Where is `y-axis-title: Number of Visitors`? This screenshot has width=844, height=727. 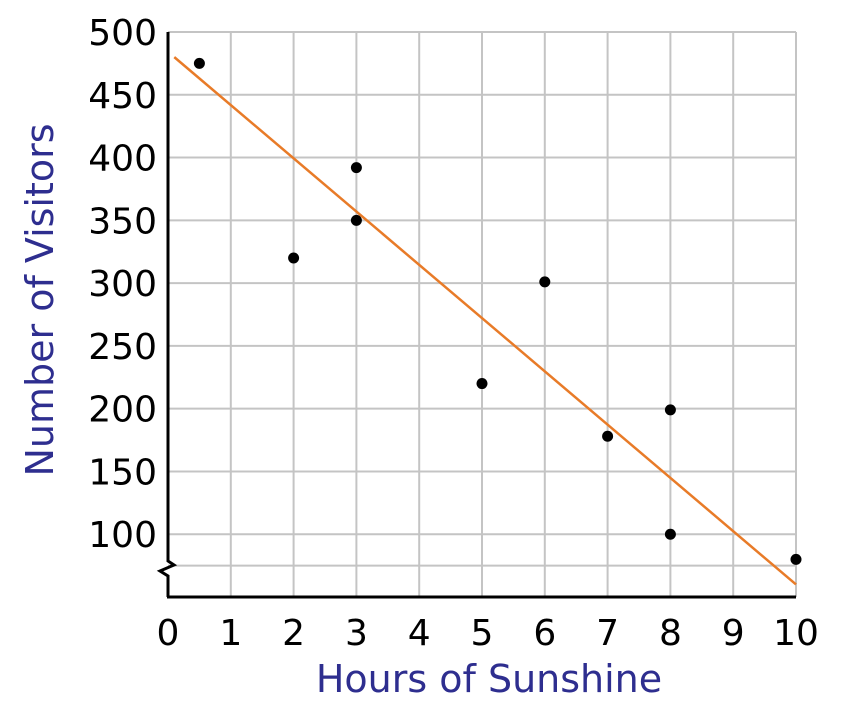
y-axis-title: Number of Visitors is located at coordinates (40, 299).